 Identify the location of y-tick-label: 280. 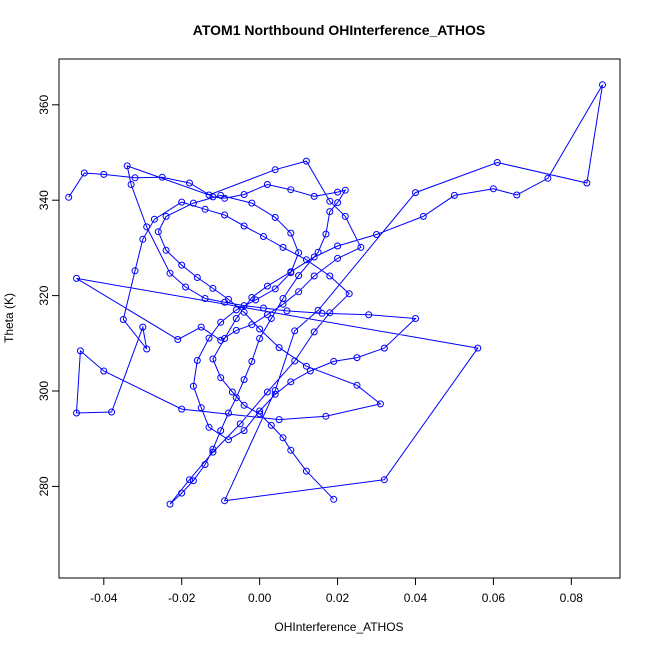
(44, 486).